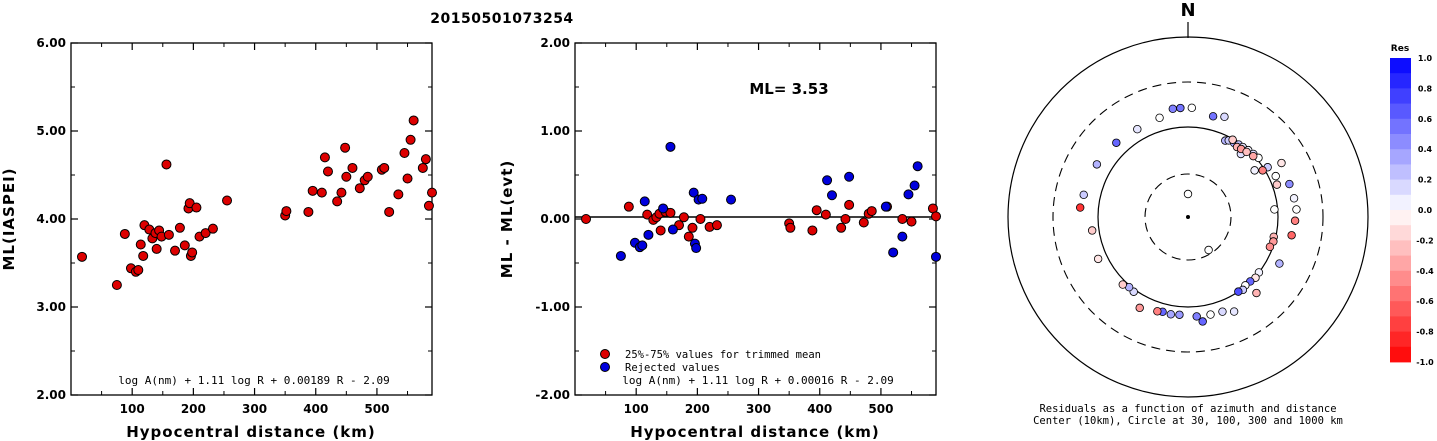 This screenshot has width=1437, height=441. I want to click on colorbar-tick-label: -0.6, so click(1425, 301).